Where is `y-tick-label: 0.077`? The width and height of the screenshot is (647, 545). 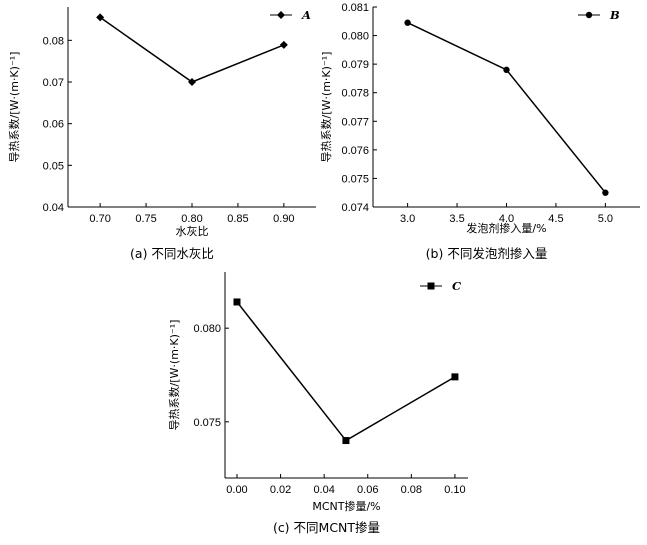 y-tick-label: 0.077 is located at coordinates (355, 122).